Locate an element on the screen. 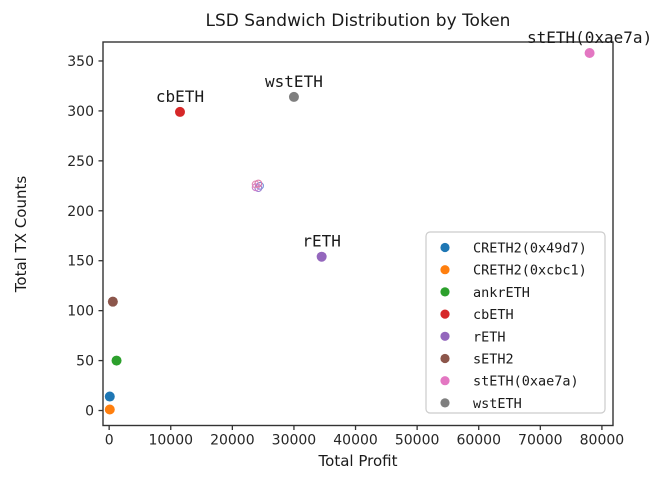  legend-label-wstETH: wstETH is located at coordinates (497, 404).